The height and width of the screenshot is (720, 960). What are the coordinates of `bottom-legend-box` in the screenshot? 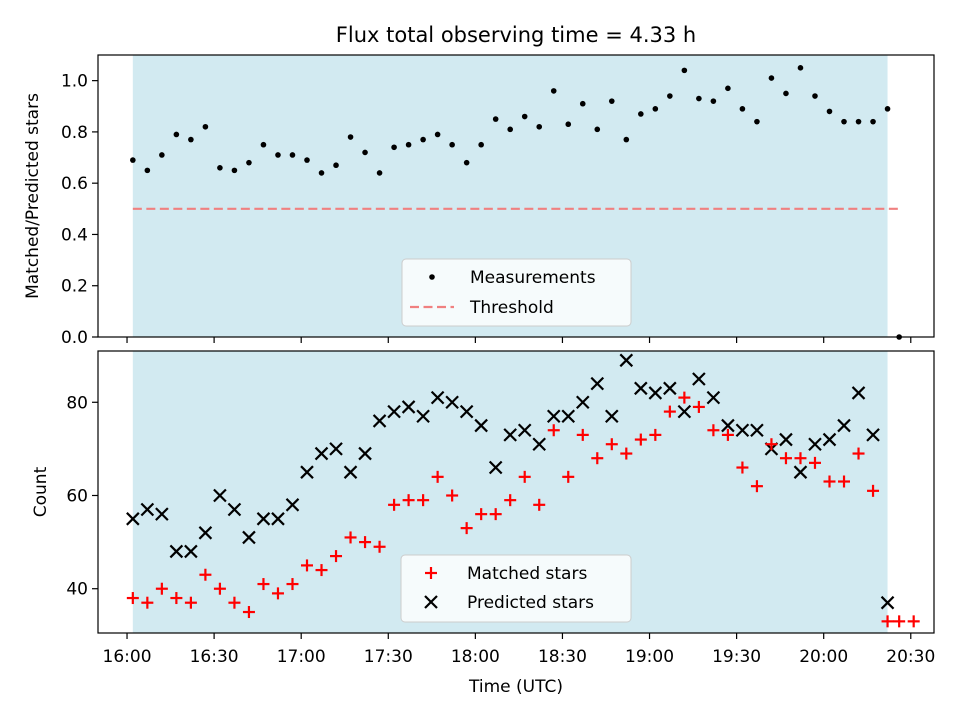 It's located at (516, 588).